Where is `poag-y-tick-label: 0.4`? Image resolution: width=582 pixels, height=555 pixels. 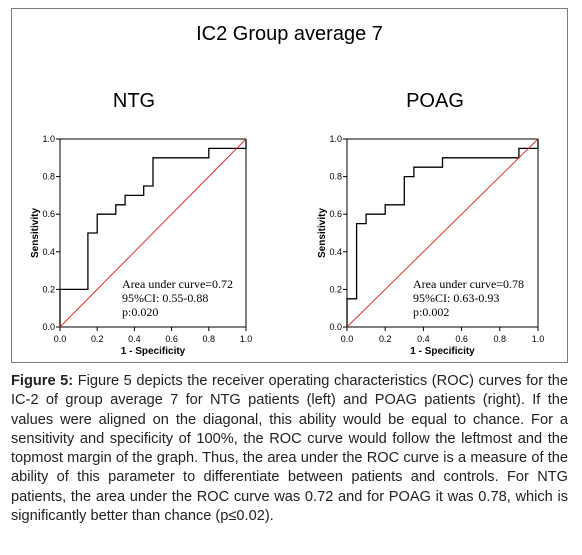 poag-y-tick-label: 0.4 is located at coordinates (335, 252).